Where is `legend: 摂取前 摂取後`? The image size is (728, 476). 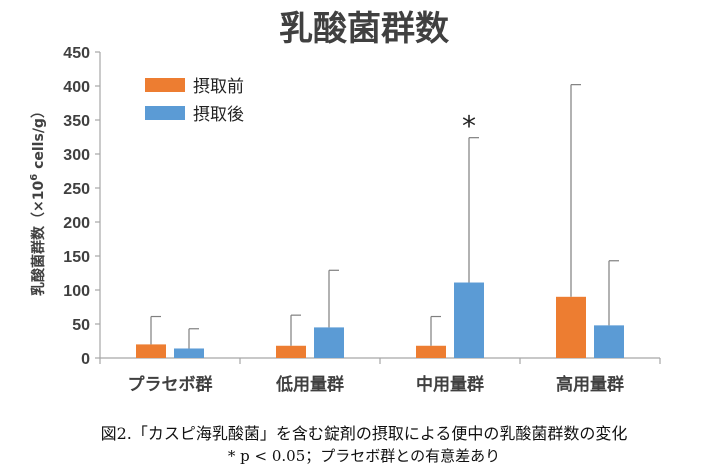 legend: 摂取前 摂取後 is located at coordinates (194, 101).